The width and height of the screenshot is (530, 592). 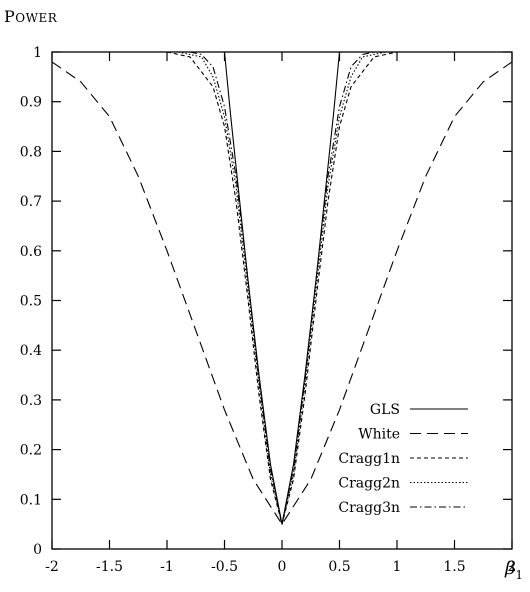 I want to click on x-axis-label: β1, so click(x=513, y=570).